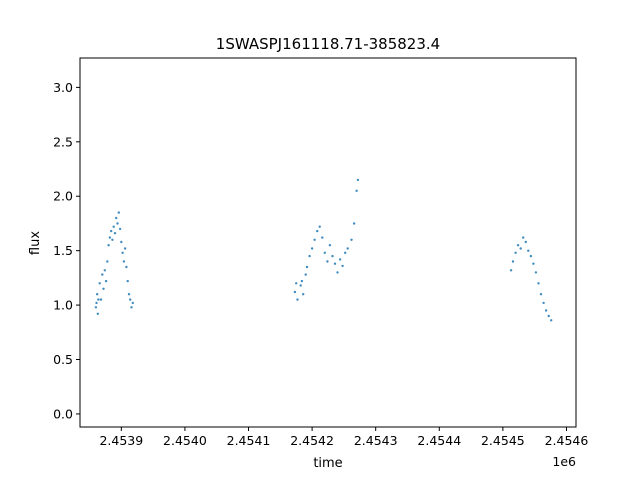 Image resolution: width=640 pixels, height=480 pixels. I want to click on x-tick-label: 2.4546, so click(567, 440).